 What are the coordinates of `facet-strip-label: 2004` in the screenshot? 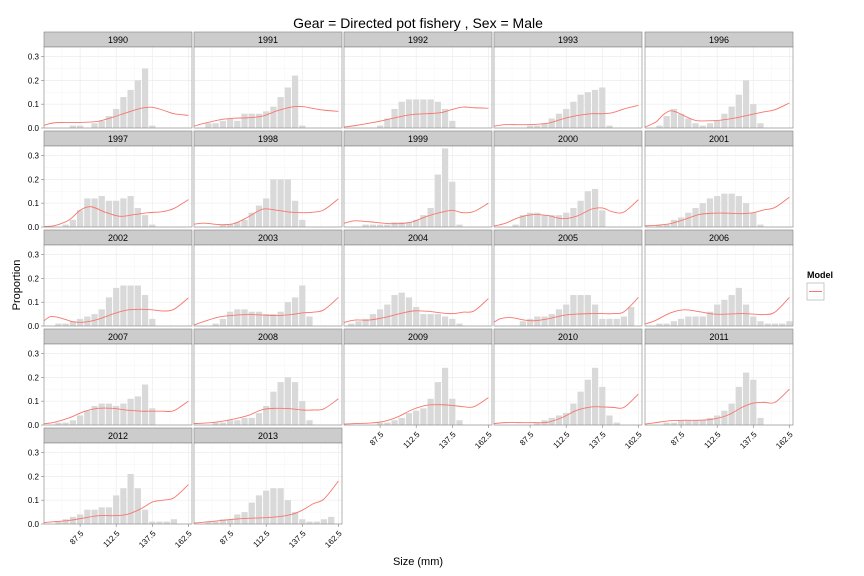 It's located at (418, 238).